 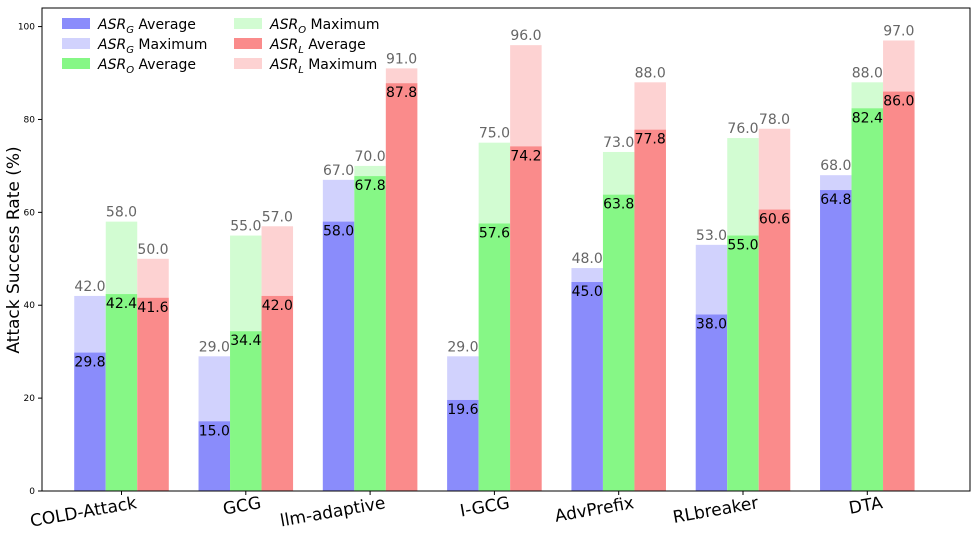 I want to click on average-value-label: 64.8, so click(x=835, y=200).